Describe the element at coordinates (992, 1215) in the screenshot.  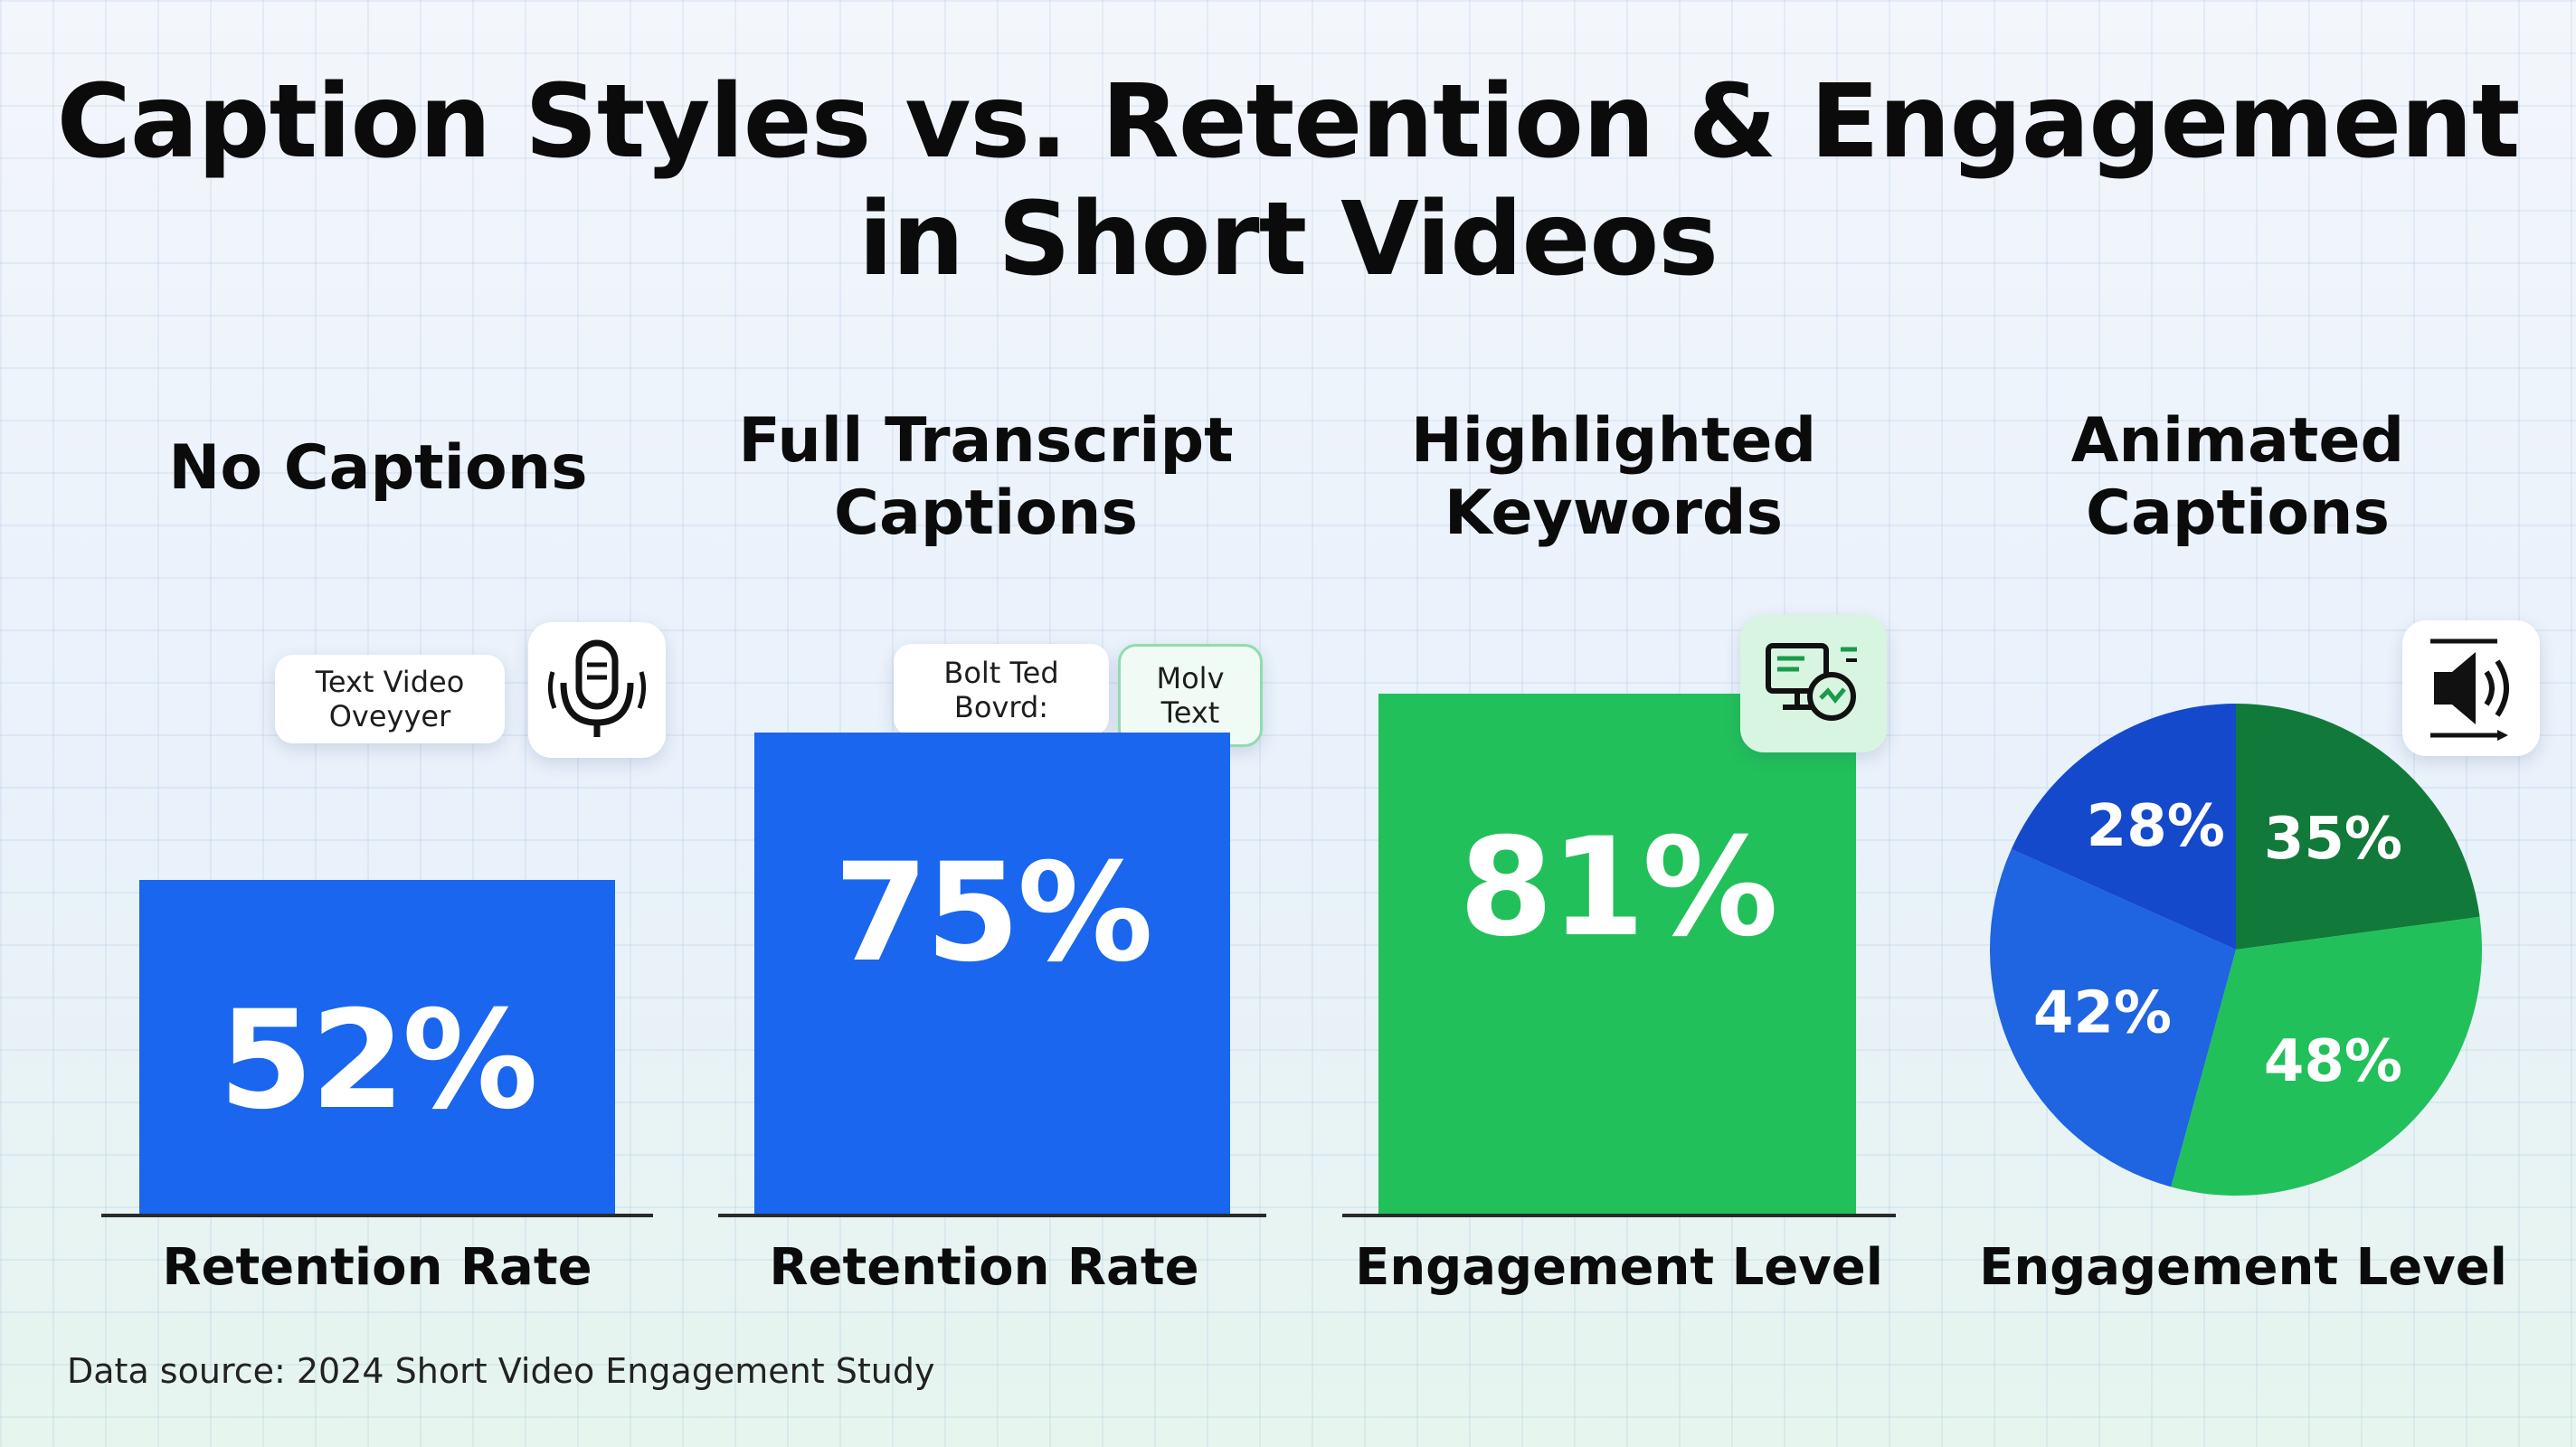
I see `baseline-full-transcript` at that location.